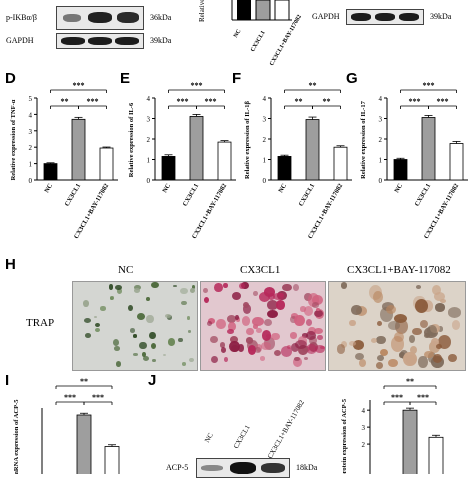  What do you see at coordinates (16, 436) in the screenshot?
I see `y-axis-label: mRNA expression of ACP-5` at bounding box center [16, 436].